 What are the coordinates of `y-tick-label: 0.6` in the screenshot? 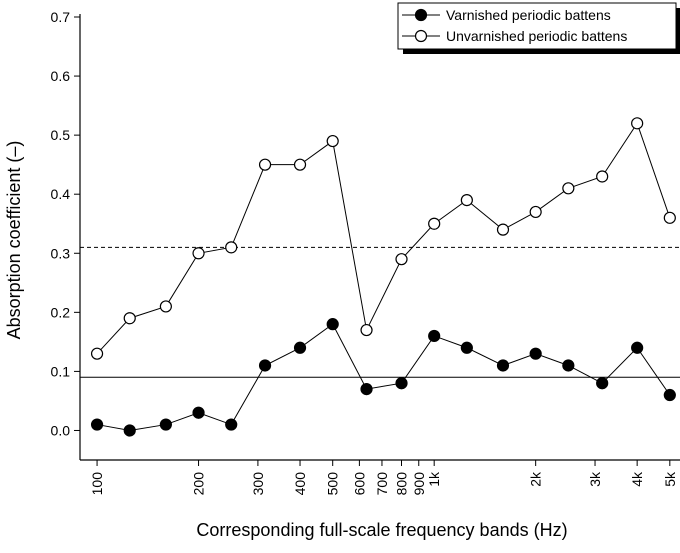 It's located at (61, 76).